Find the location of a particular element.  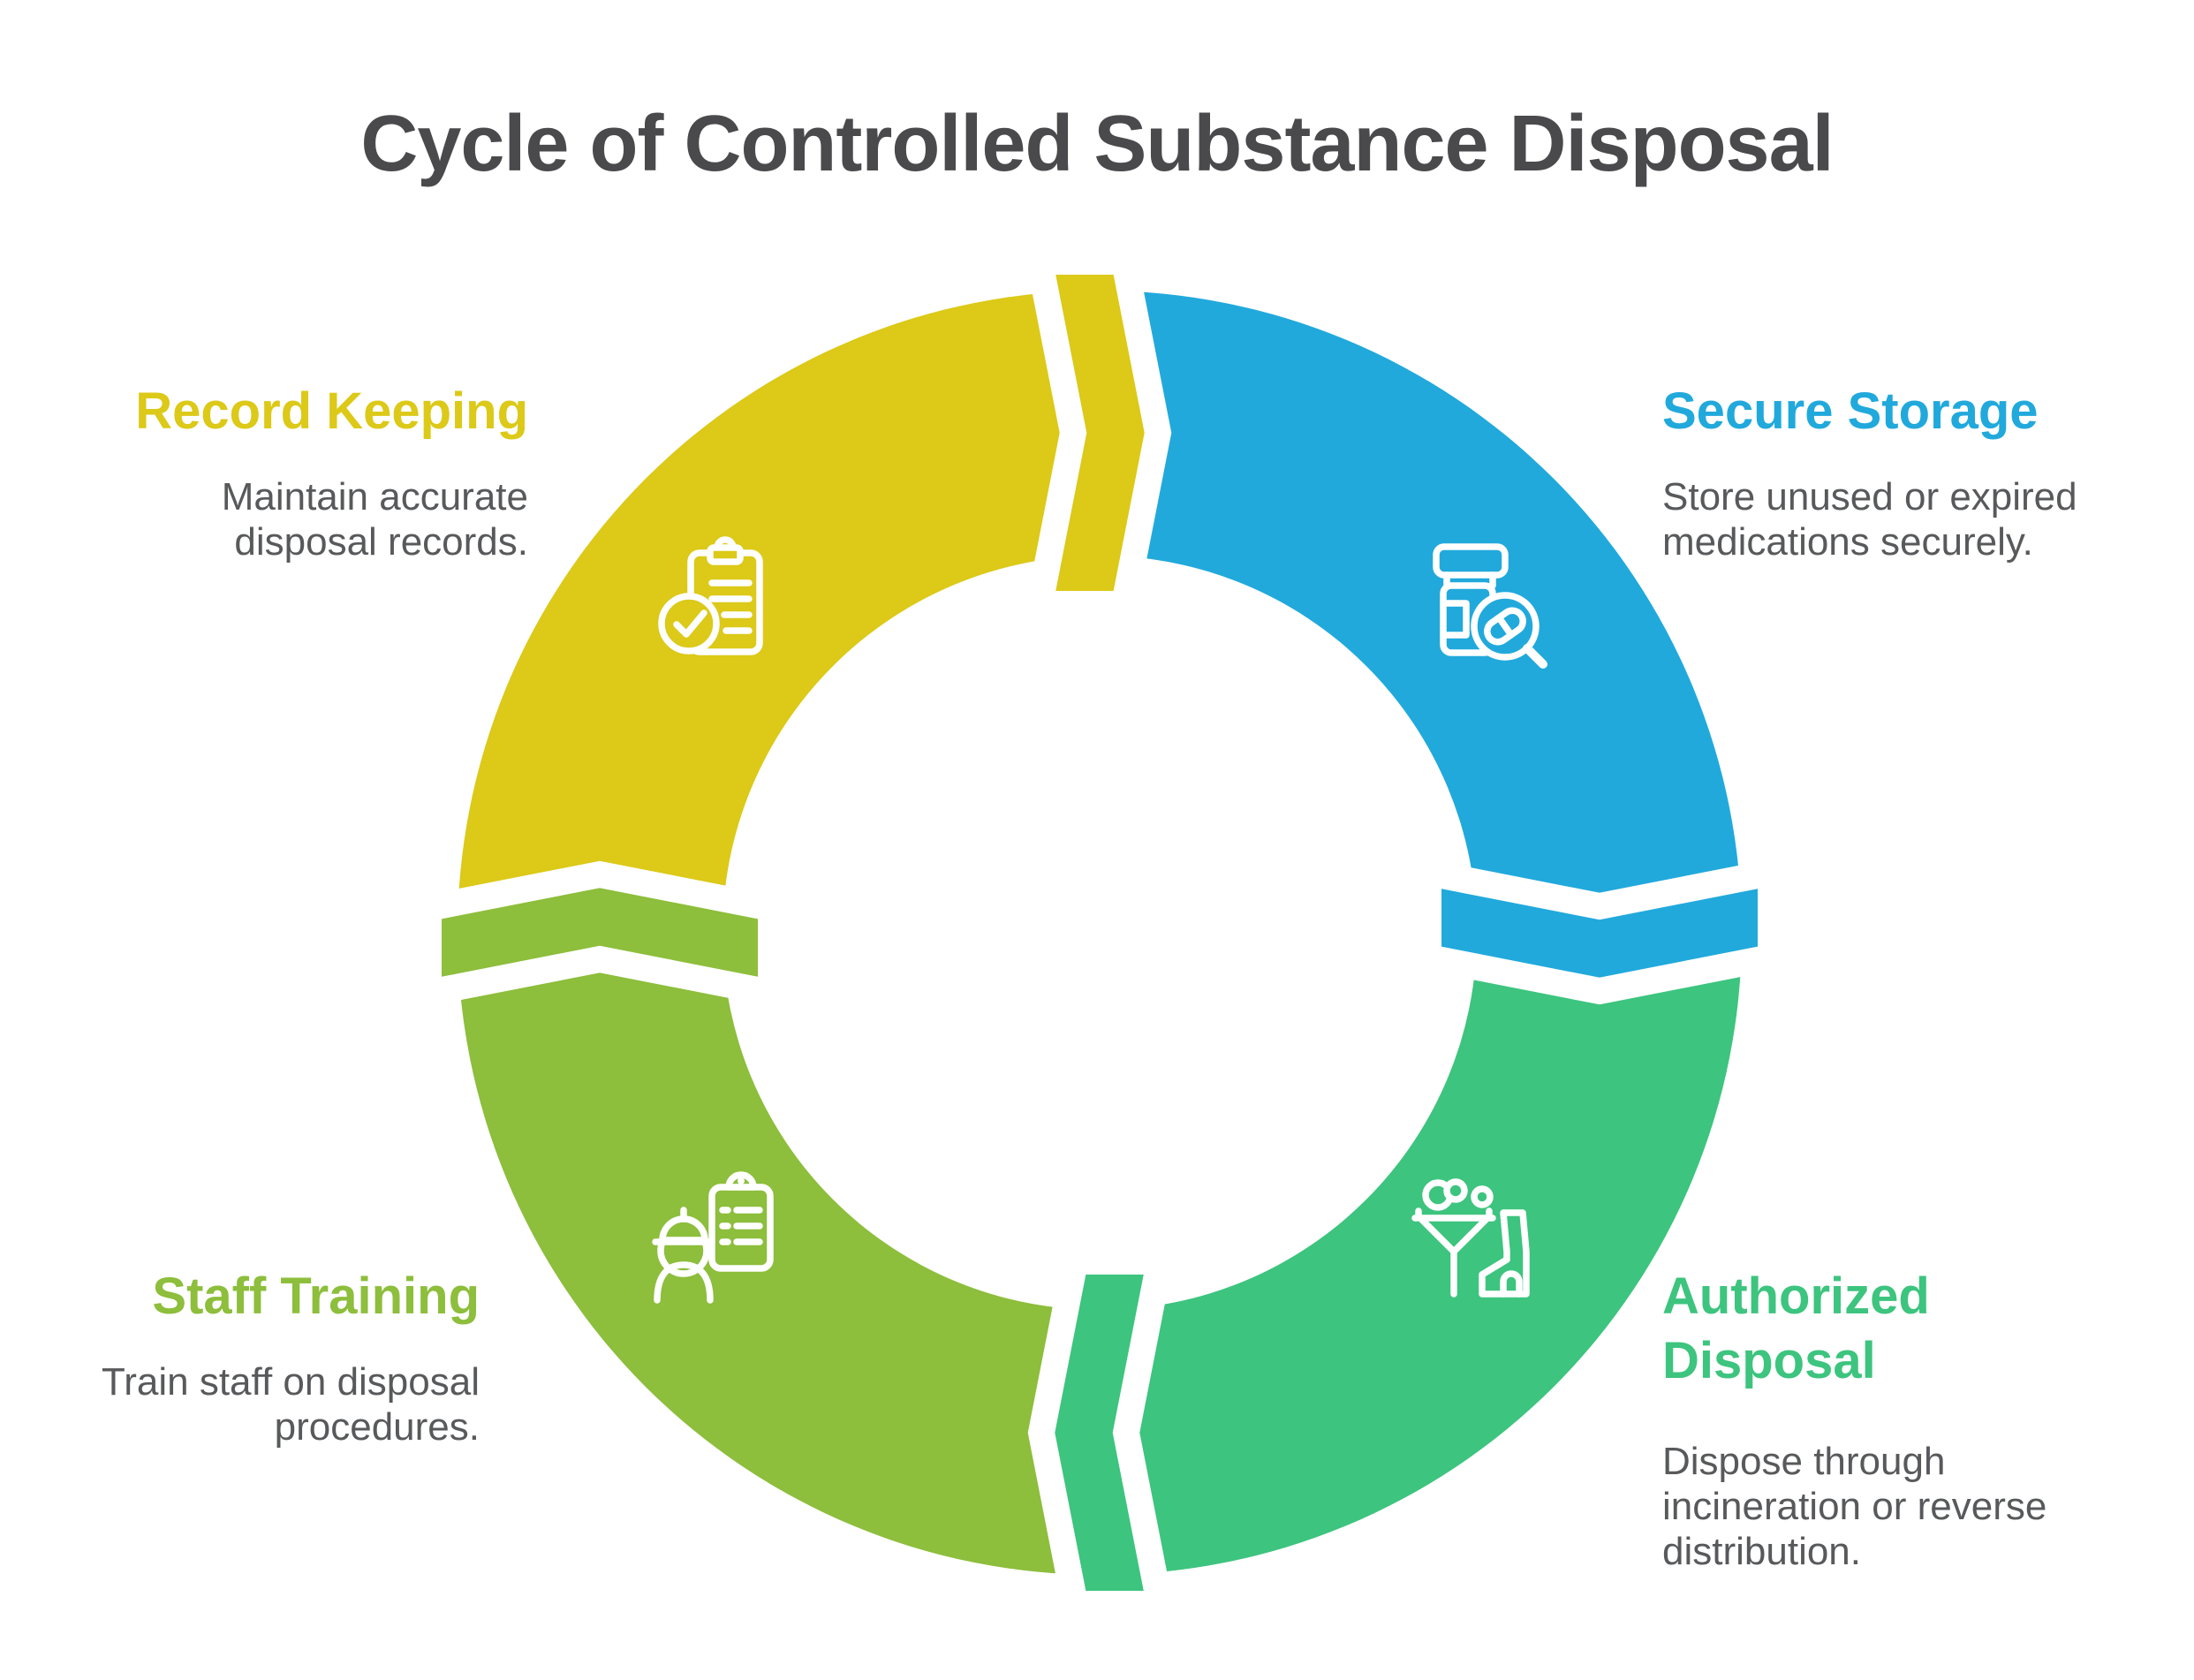

step-label-staff-training: Staff Training is located at coordinates (316, 1296).